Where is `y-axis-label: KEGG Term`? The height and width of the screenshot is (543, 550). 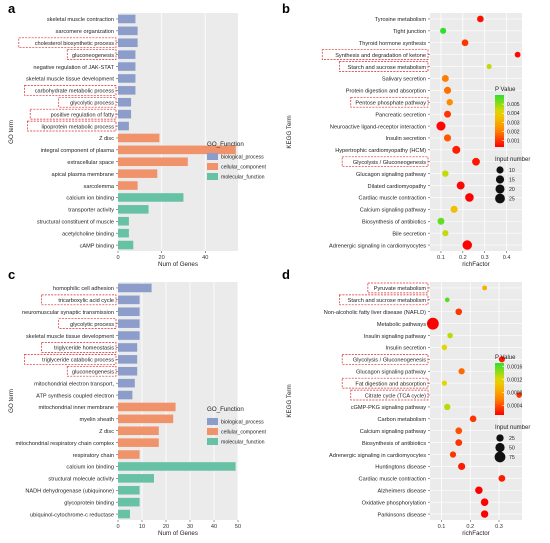 y-axis-label: KEGG Term is located at coordinates (289, 131).